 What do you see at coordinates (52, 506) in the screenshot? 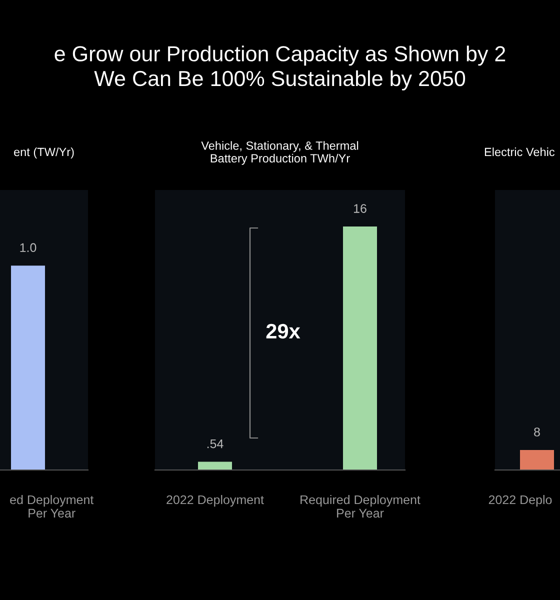
I see `x-tick-label: ed Deployment Per Year` at bounding box center [52, 506].